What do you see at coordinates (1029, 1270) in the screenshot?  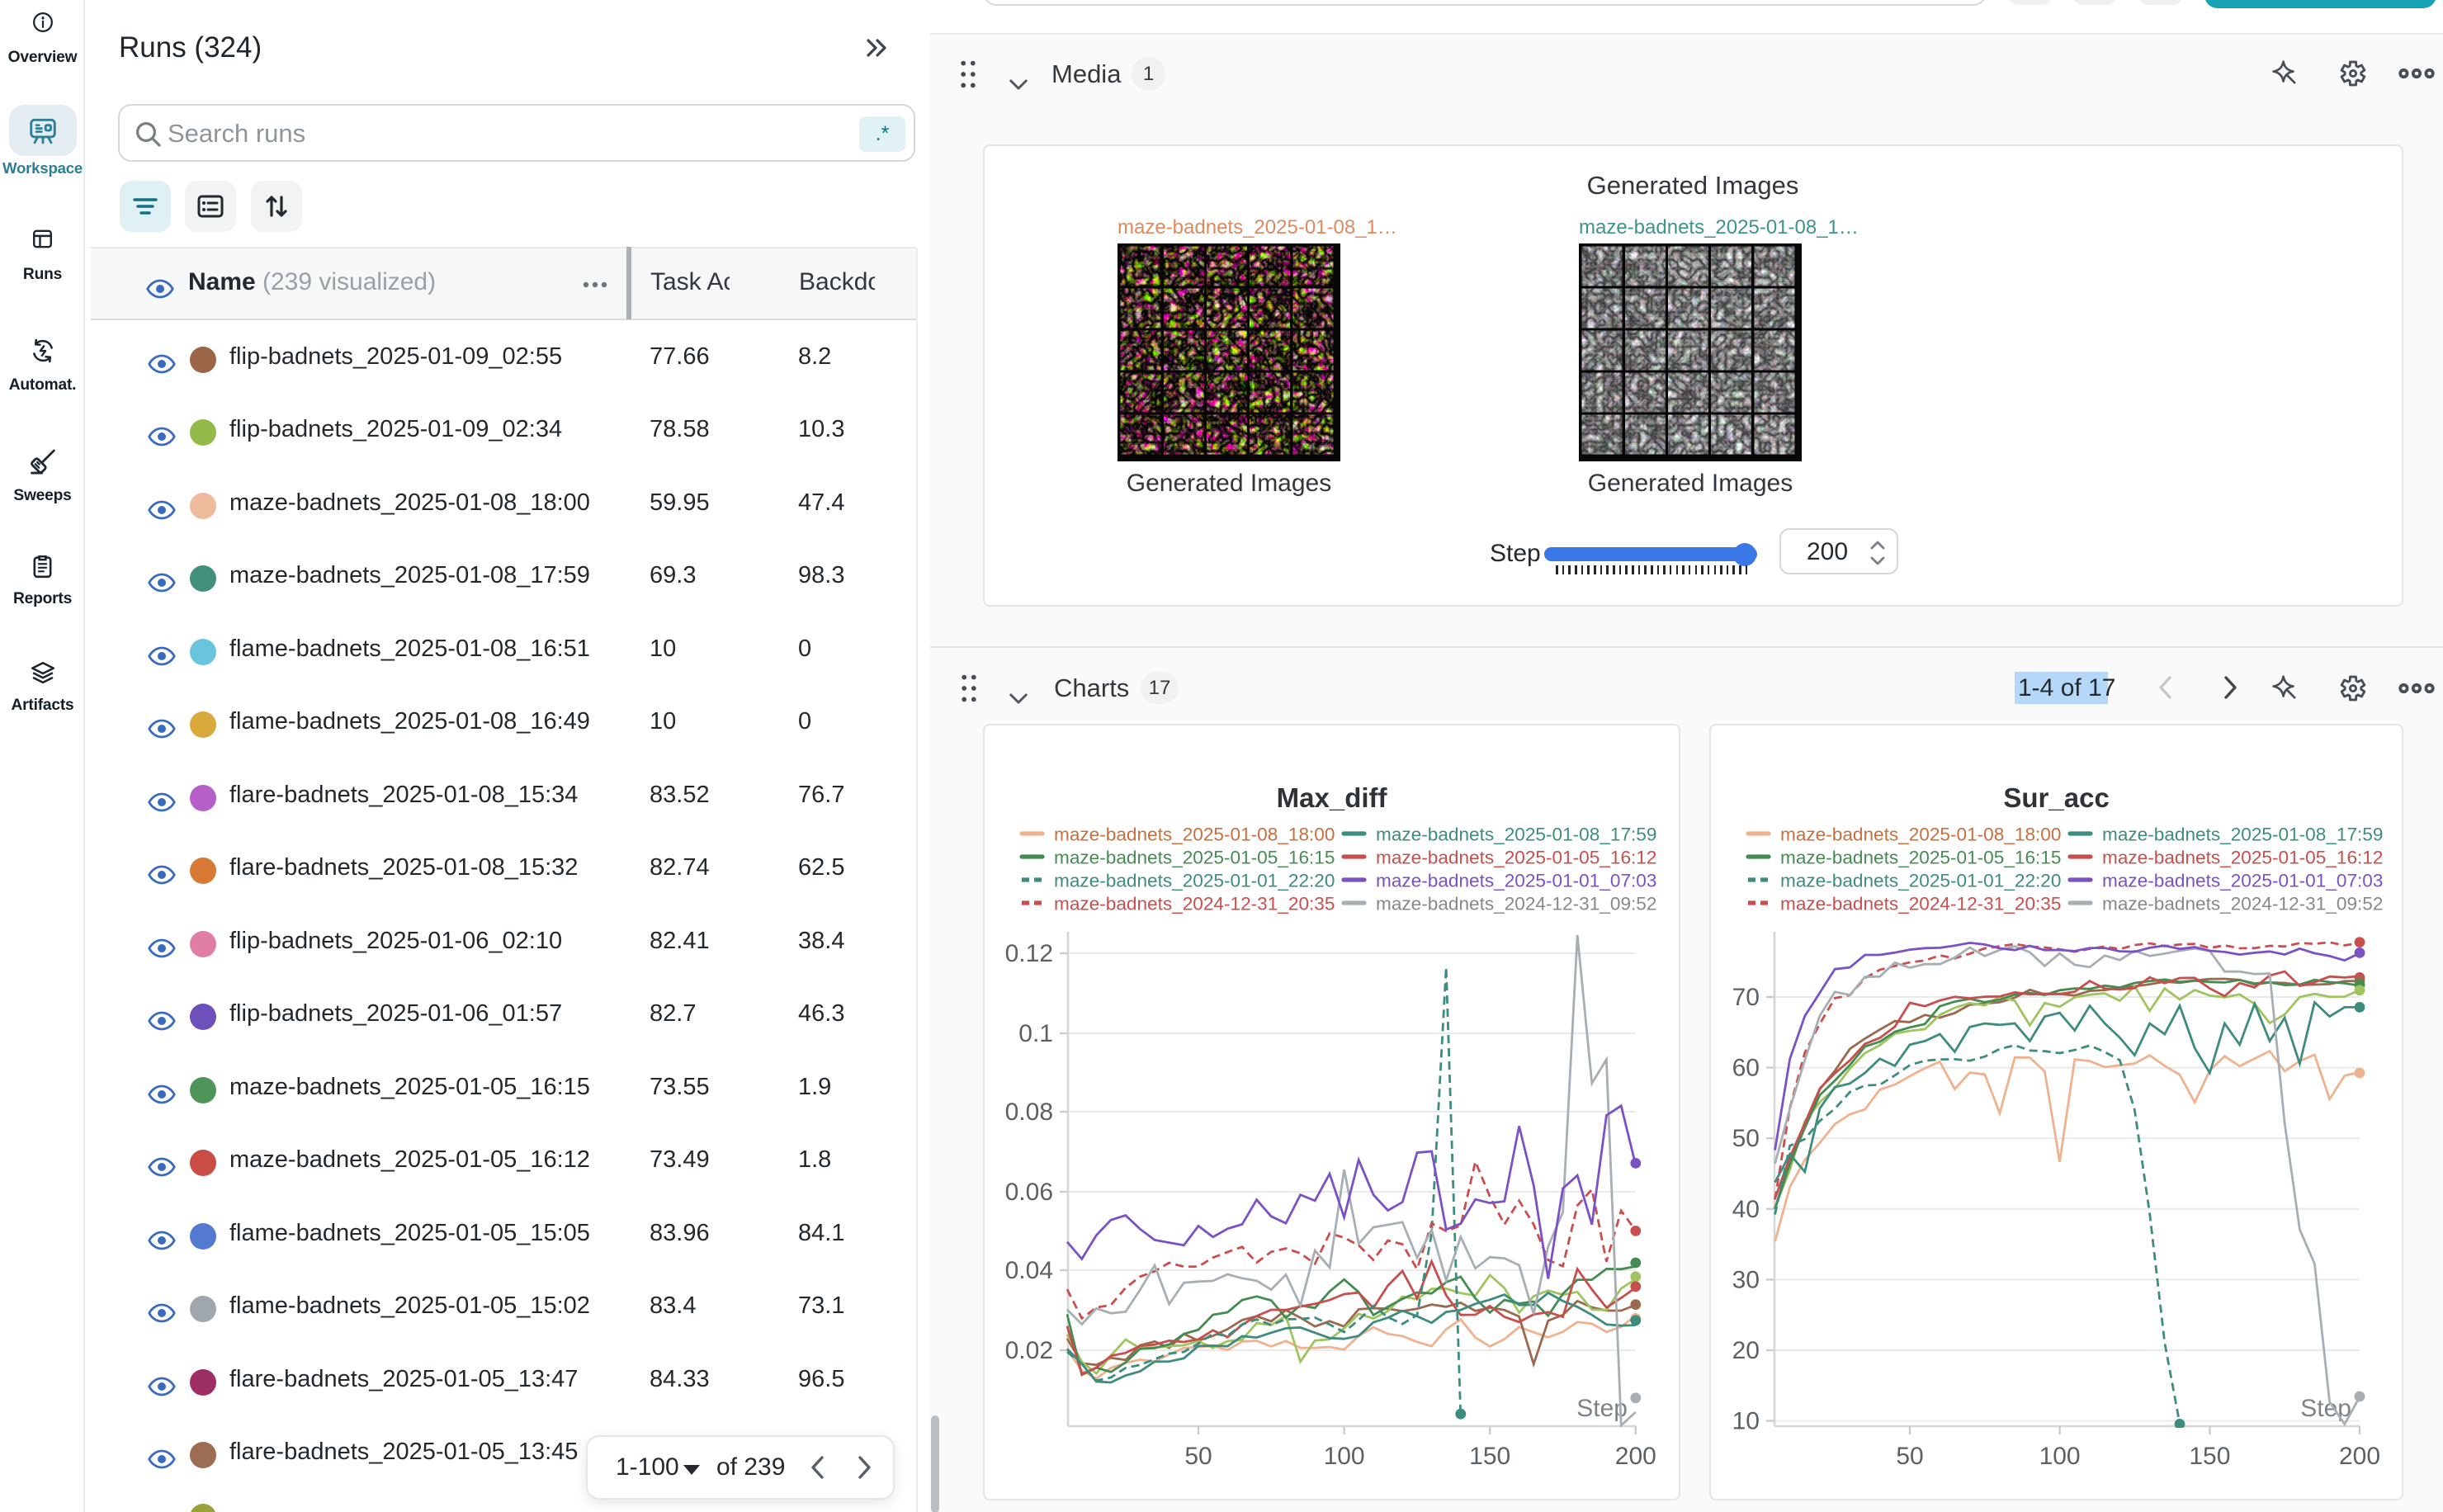 I see `svg-text: 0.04` at bounding box center [1029, 1270].